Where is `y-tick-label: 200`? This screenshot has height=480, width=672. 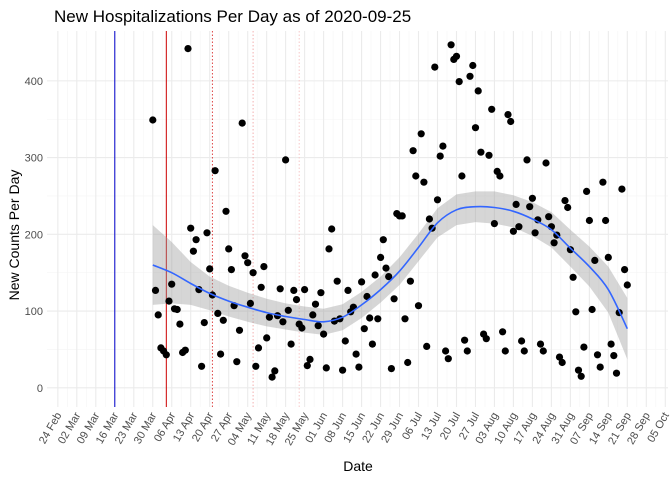
y-tick-label: 200 is located at coordinates (34, 235).